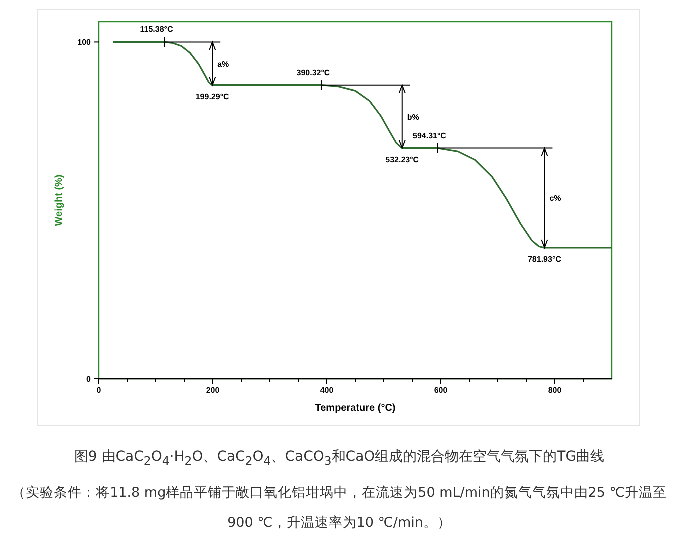 The image size is (679, 541). I want to click on x-tick-label: 200, so click(213, 390).